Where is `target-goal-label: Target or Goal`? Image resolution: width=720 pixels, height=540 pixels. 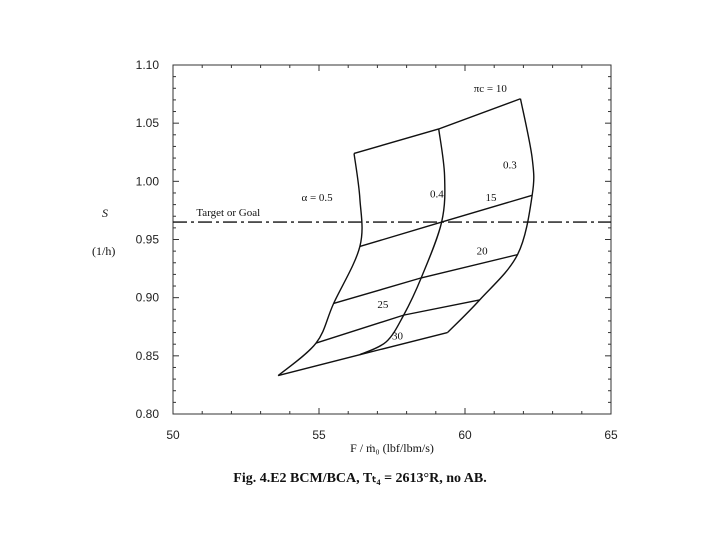 target-goal-label: Target or Goal is located at coordinates (228, 213).